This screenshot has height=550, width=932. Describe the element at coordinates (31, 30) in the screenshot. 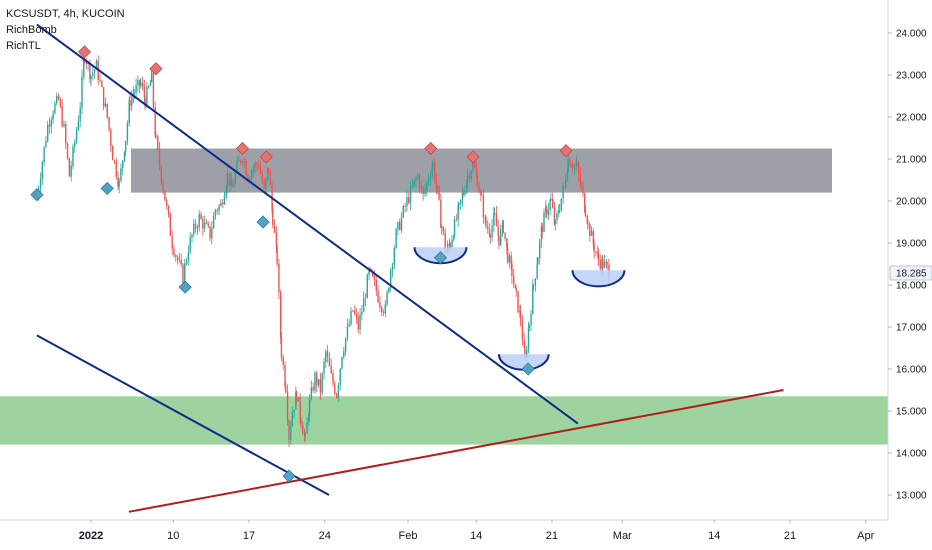

I see `indicator-label: RichBomb` at that location.